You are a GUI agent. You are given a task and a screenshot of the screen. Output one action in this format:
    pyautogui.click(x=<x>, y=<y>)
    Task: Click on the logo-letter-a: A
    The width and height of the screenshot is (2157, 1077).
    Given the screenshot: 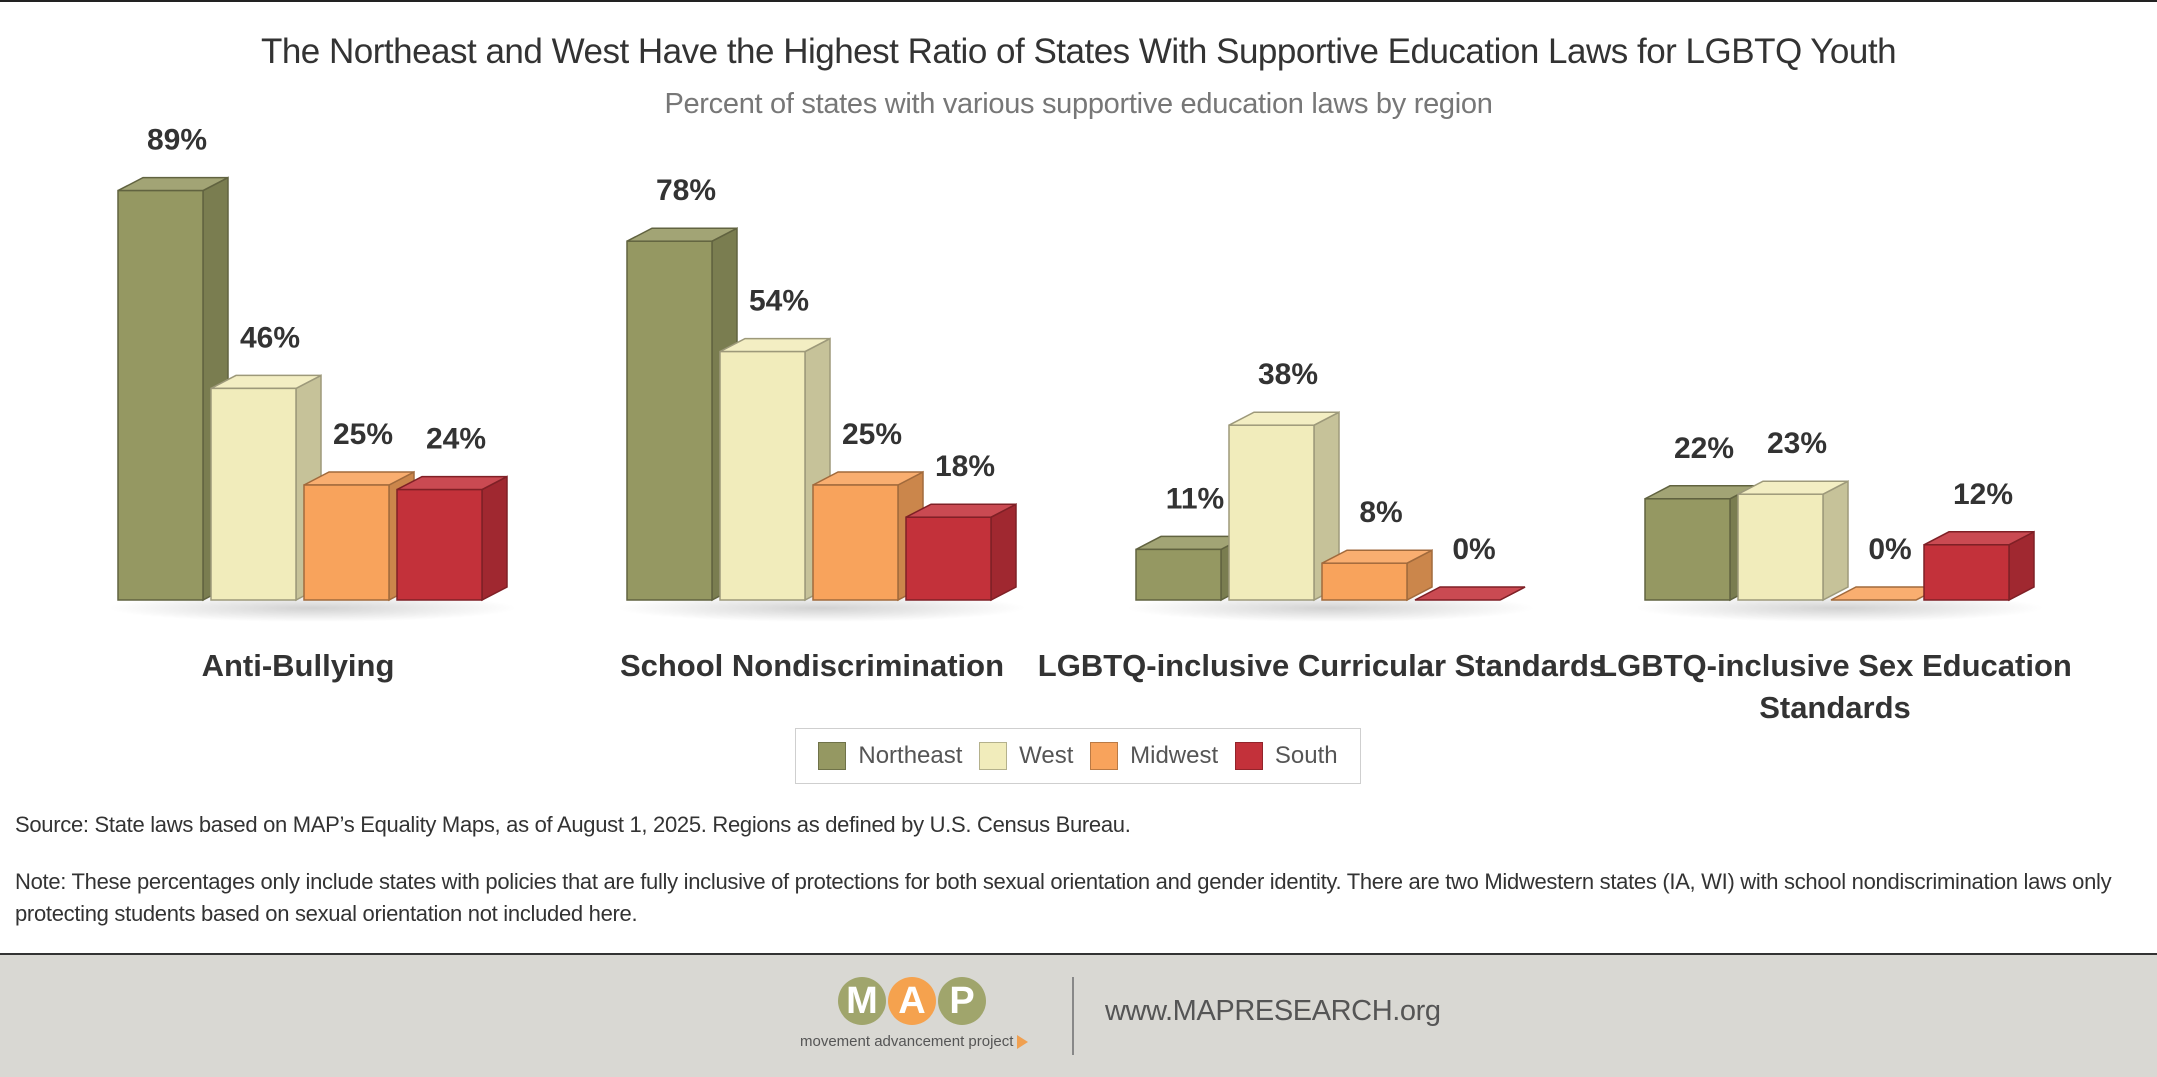 What is the action you would take?
    pyautogui.click(x=912, y=1001)
    